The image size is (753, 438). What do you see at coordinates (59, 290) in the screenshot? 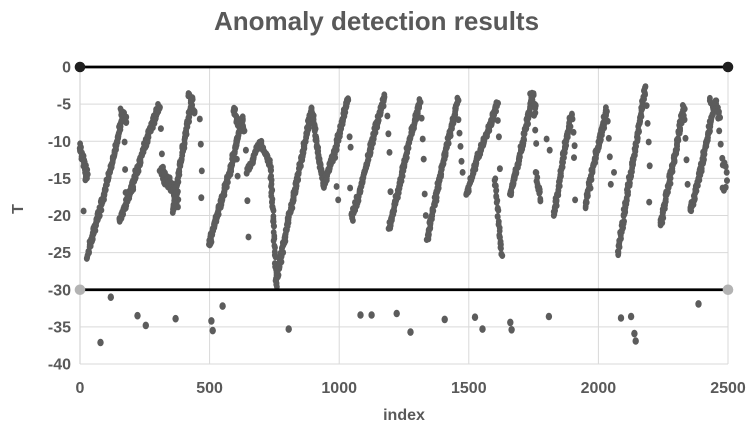
I see `y-tick-label: -30` at bounding box center [59, 290].